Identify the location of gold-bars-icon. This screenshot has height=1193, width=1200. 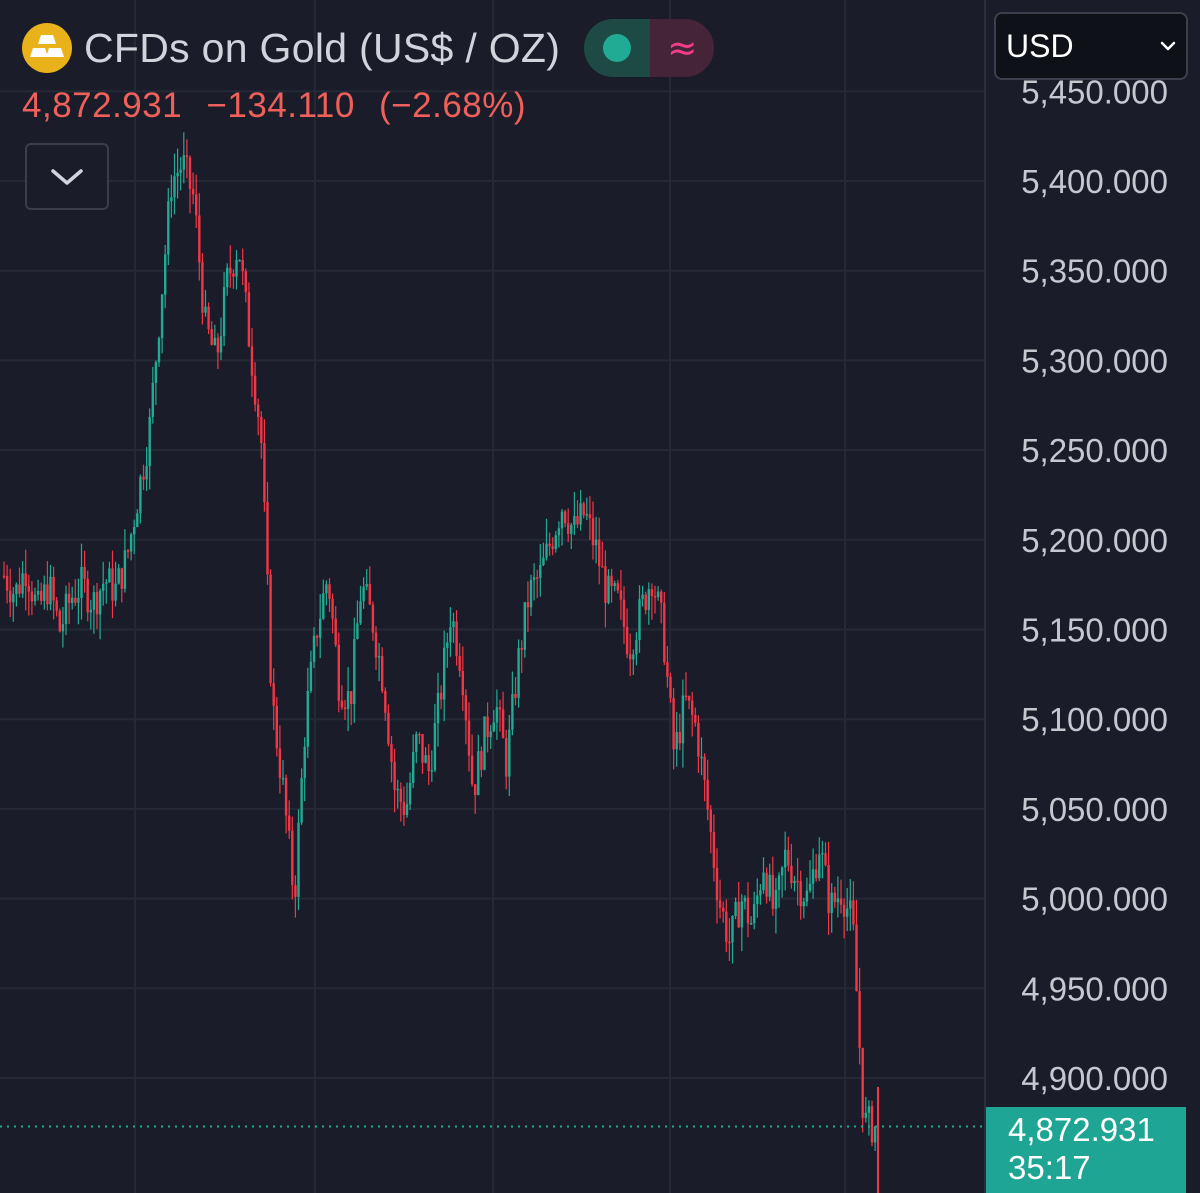
(47, 48).